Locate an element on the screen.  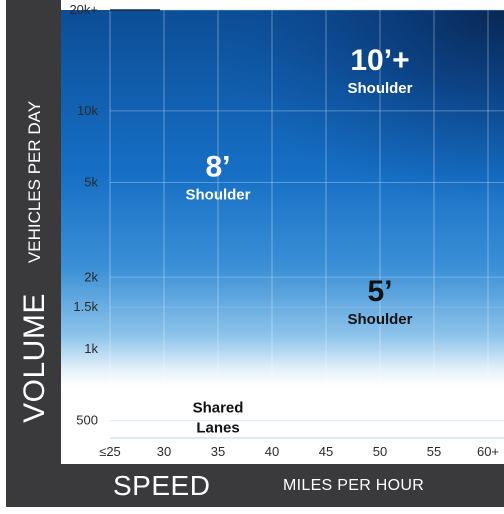
y-tick-label: 5k is located at coordinates (91, 182).